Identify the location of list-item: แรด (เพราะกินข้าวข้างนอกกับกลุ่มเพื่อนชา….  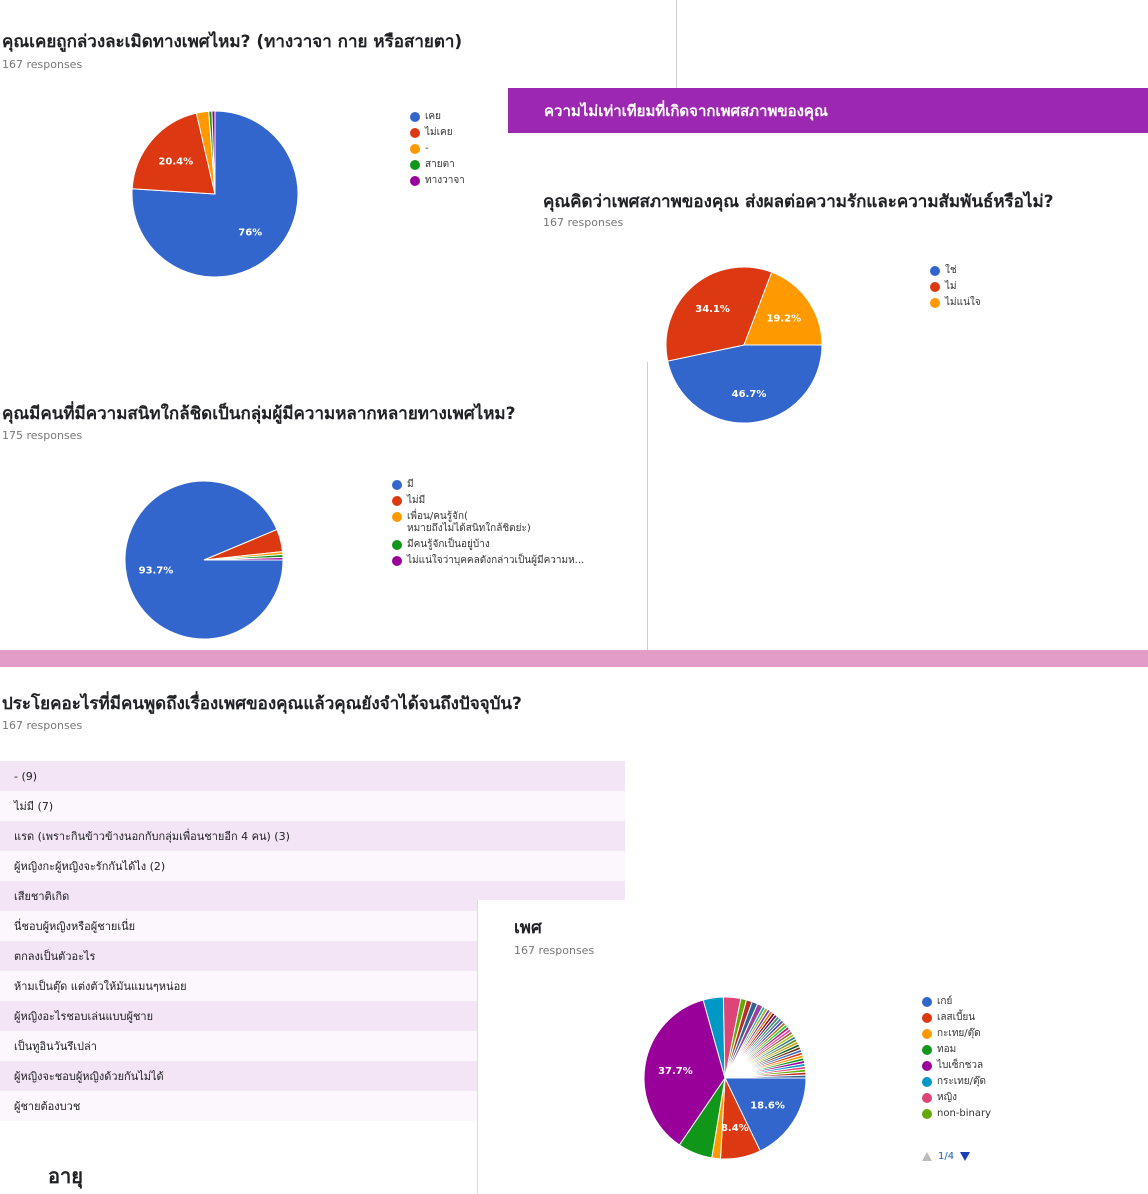
(312, 836).